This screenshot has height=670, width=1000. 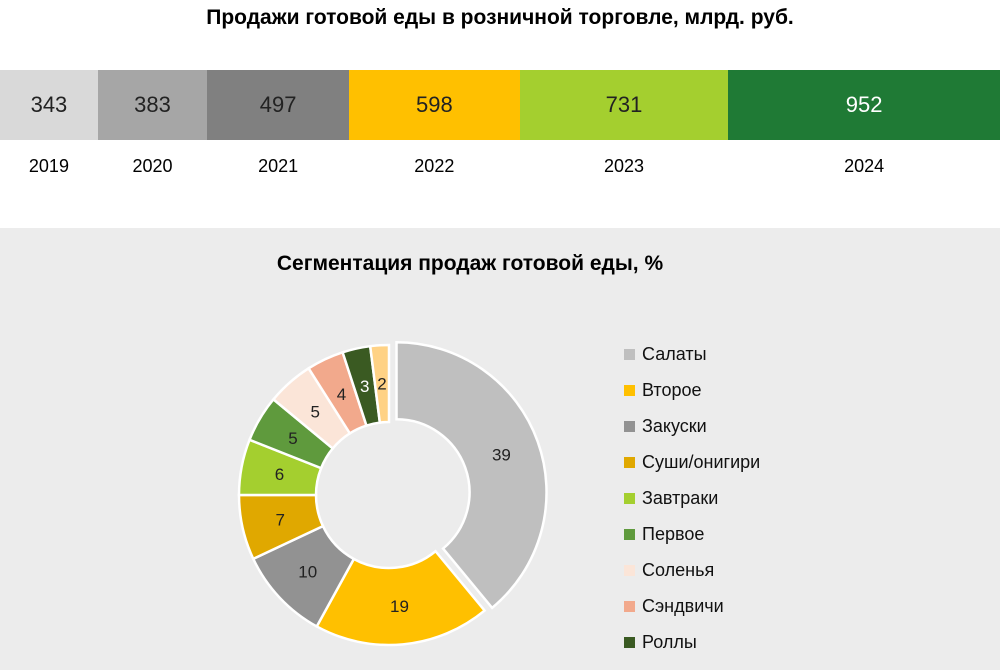 I want to click on bar-value-label: 383, so click(x=152, y=104).